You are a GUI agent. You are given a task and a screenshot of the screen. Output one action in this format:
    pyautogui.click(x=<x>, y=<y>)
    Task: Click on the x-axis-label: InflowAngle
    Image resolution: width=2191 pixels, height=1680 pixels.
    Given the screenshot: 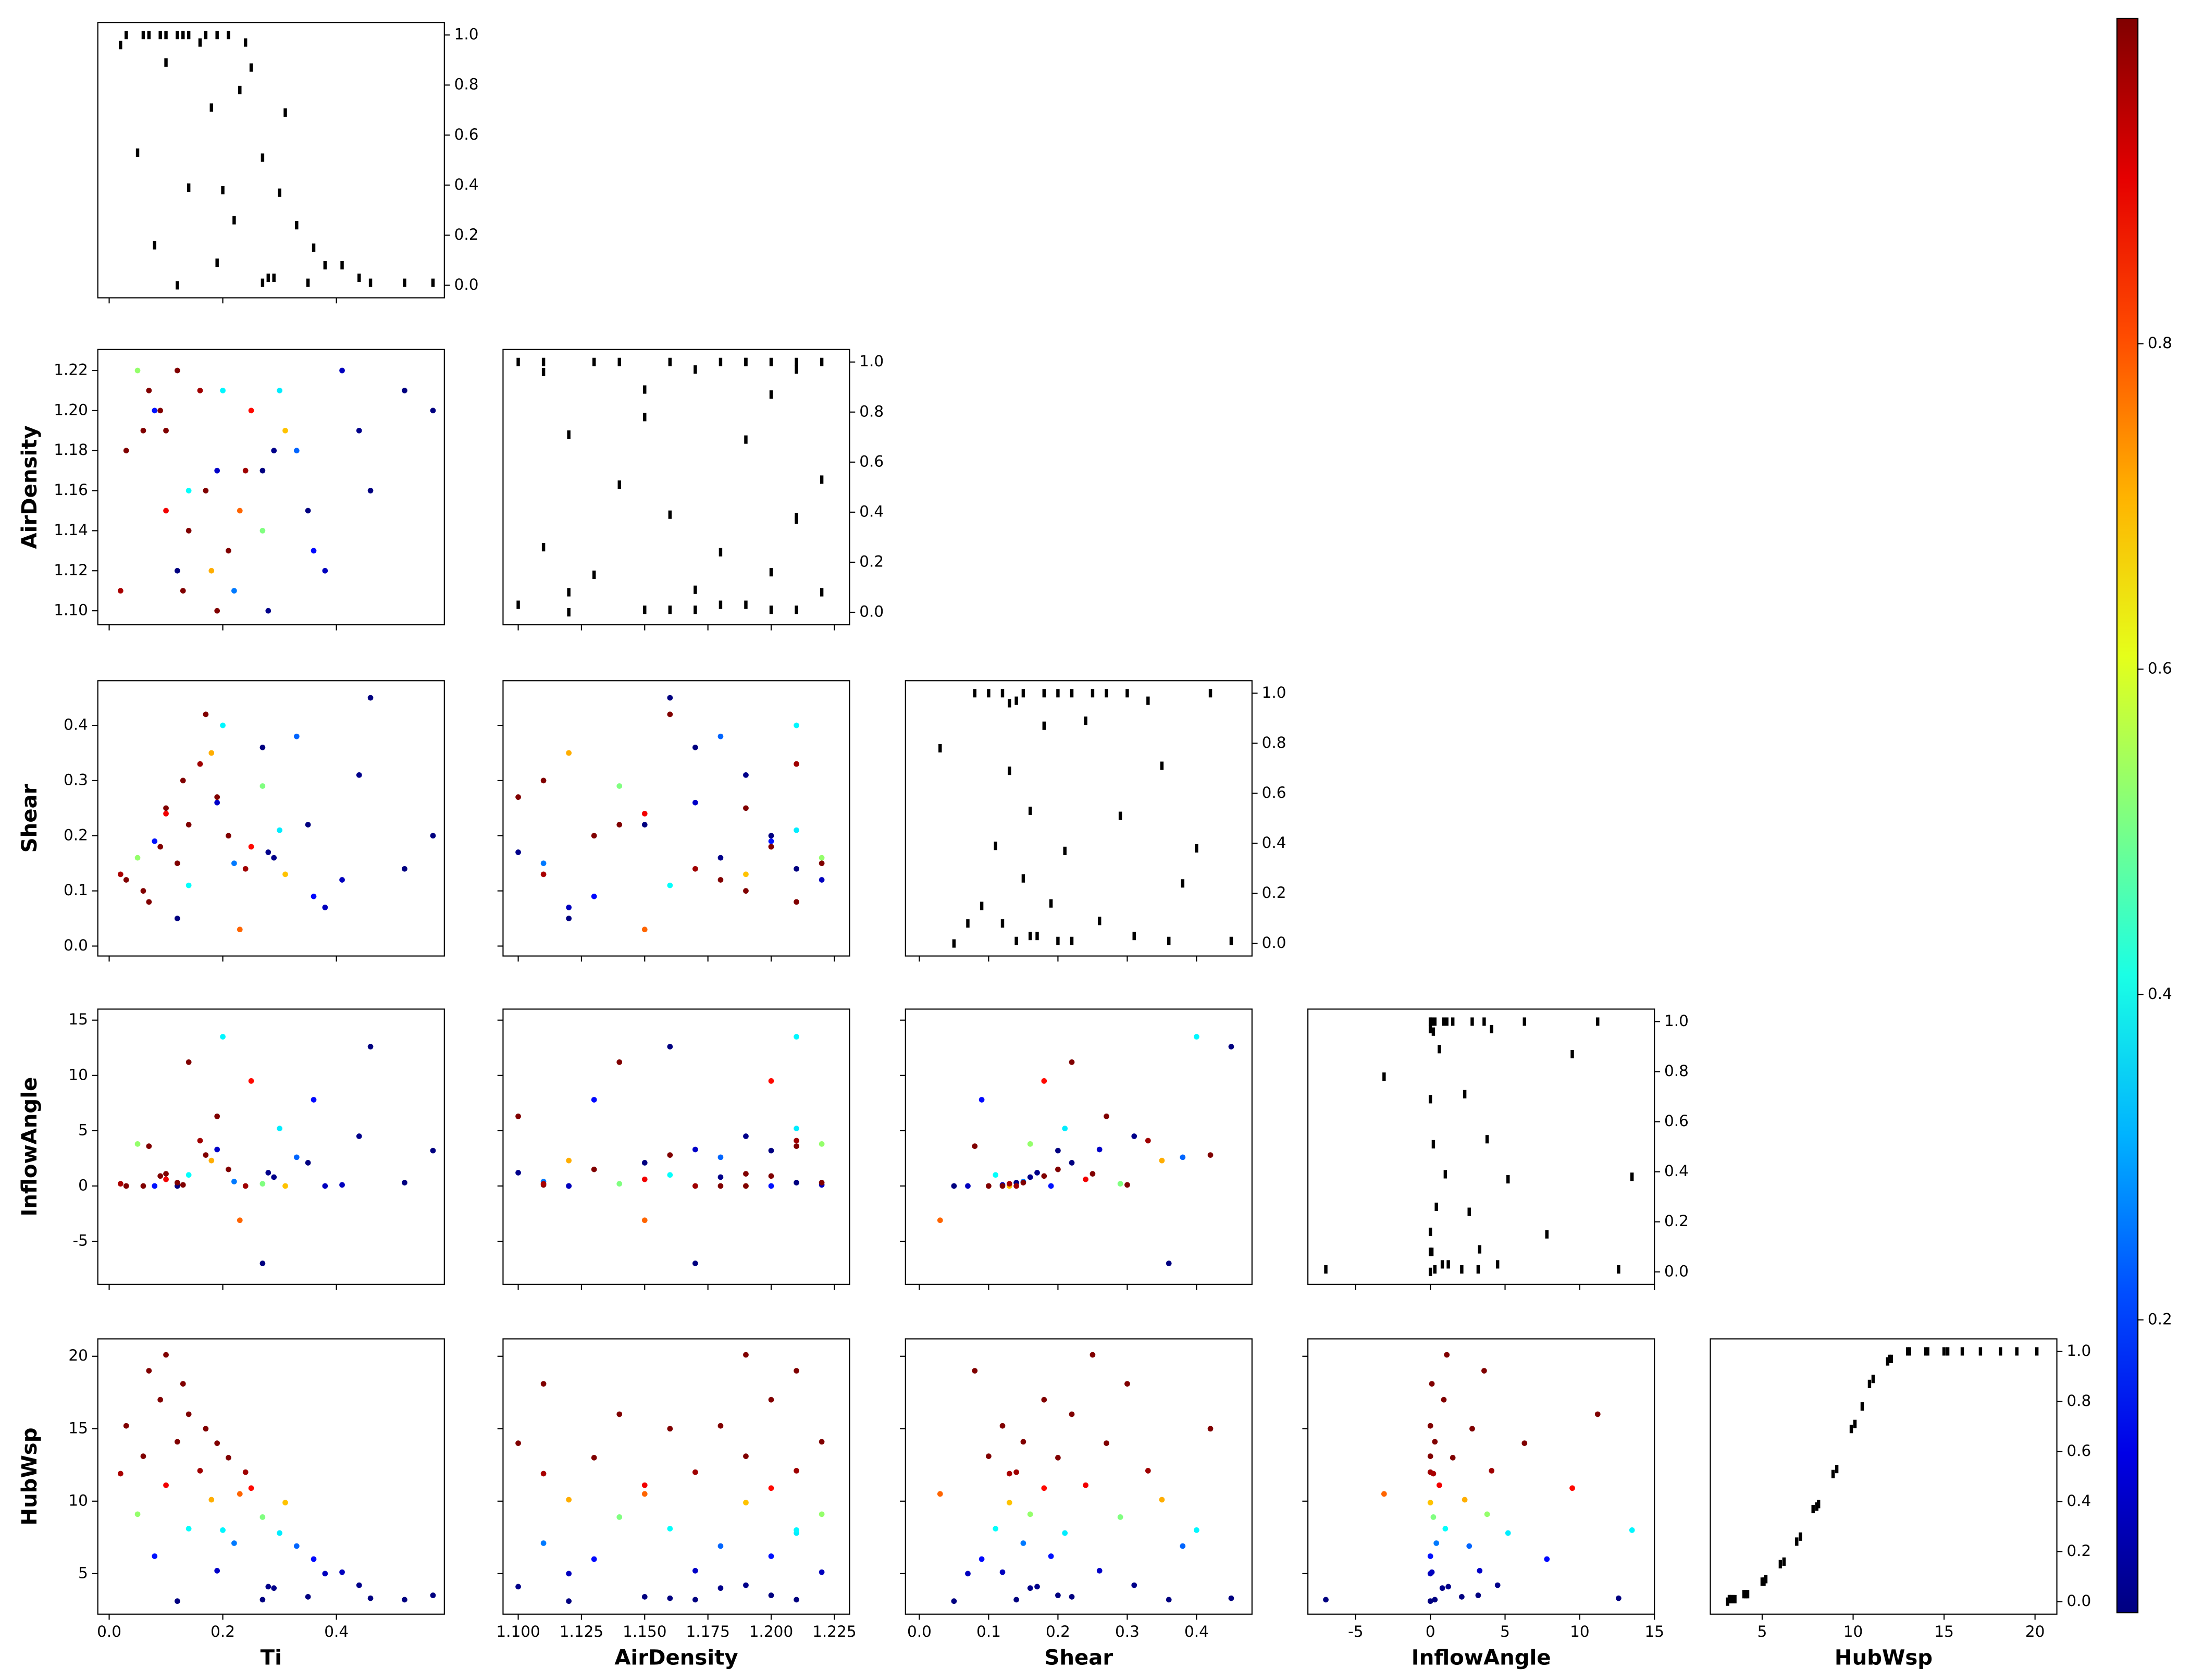 What is the action you would take?
    pyautogui.click(x=1482, y=1658)
    